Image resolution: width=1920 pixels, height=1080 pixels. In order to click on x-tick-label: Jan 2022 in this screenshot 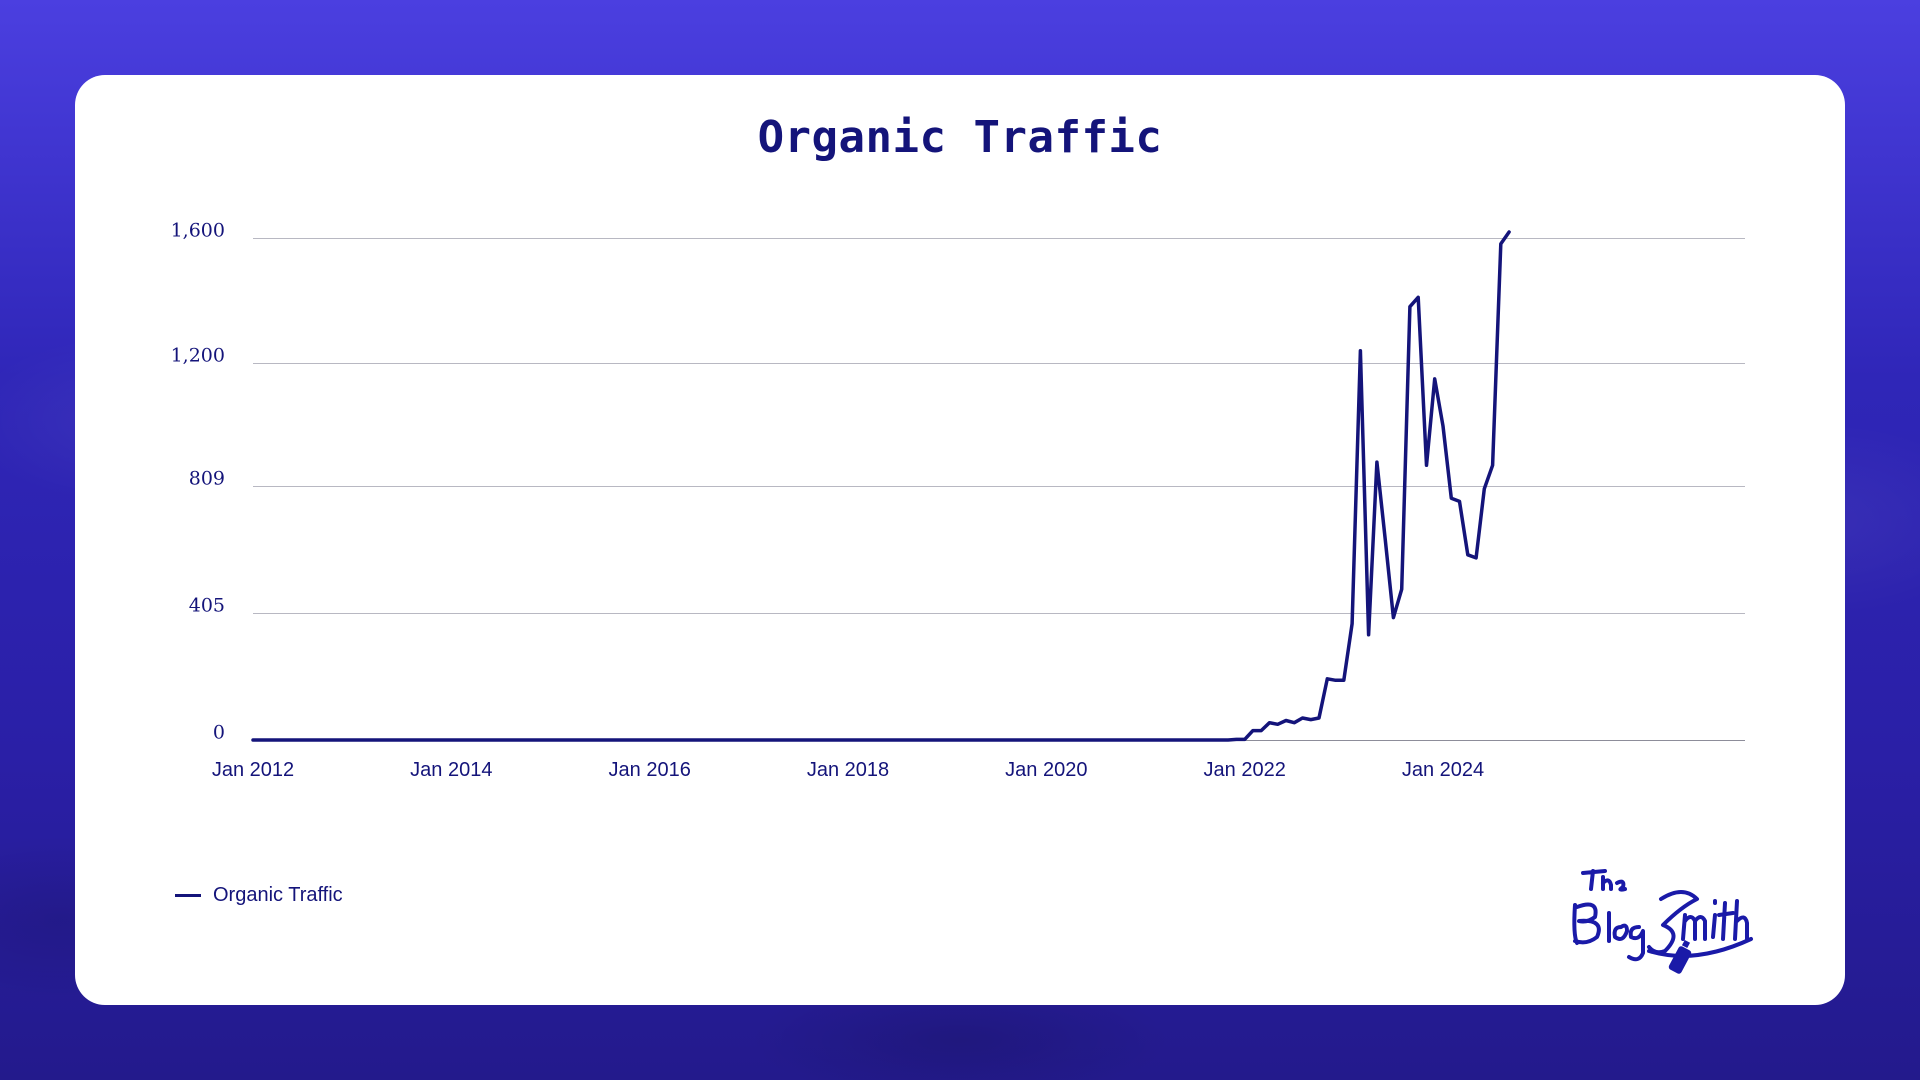, I will do `click(1245, 770)`.